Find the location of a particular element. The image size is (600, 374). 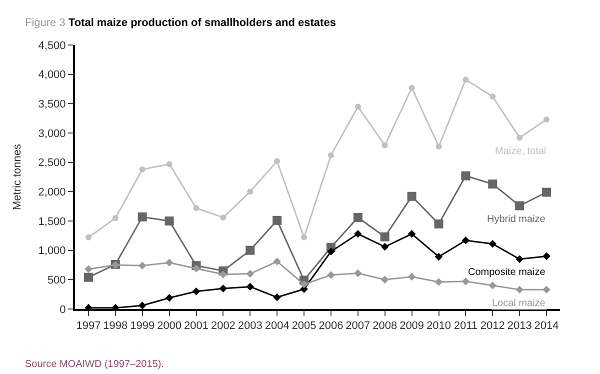

y-axis-title: Metric tonnes is located at coordinates (17, 176).